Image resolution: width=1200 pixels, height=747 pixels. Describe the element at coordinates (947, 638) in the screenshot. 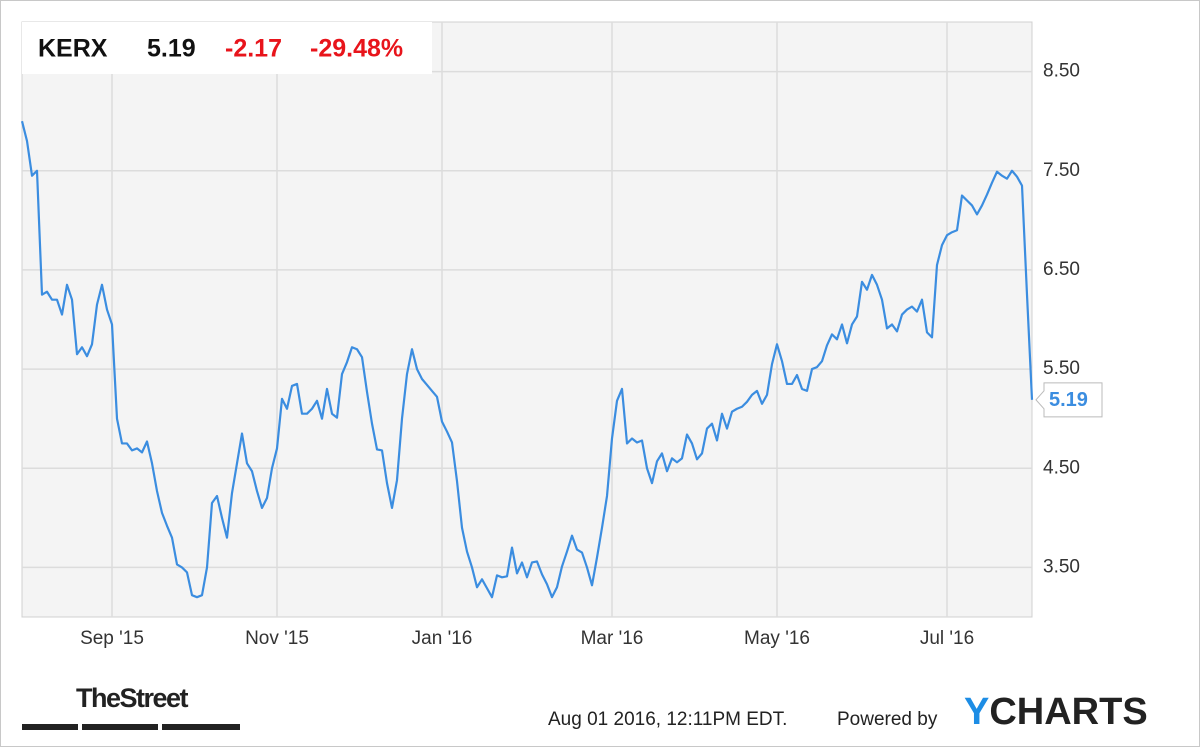

I see `x-tick-label: Jul '16` at that location.